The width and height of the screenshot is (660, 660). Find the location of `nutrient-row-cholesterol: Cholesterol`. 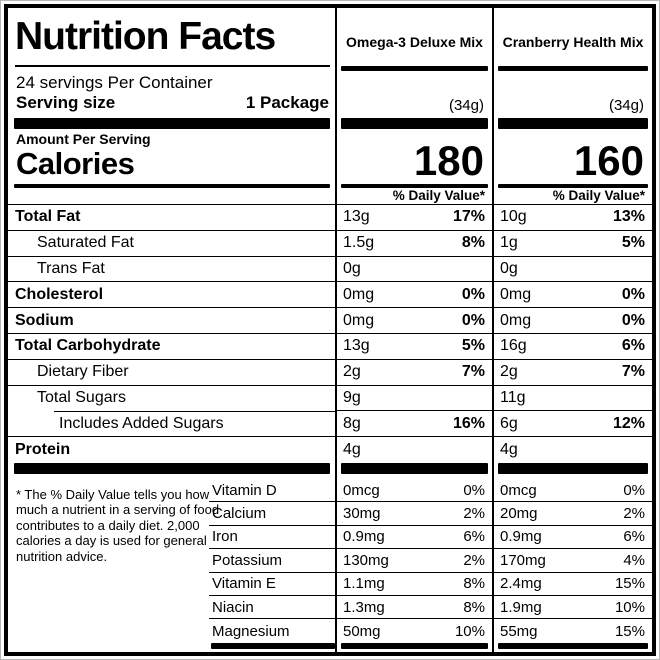

nutrient-row-cholesterol: Cholesterol is located at coordinates (171, 295).